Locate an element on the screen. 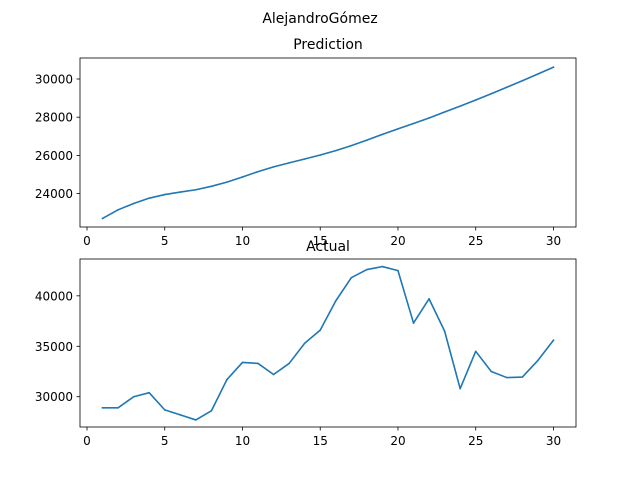 The image size is (640, 480). prediction-x-tick-label: 10 is located at coordinates (242, 241).